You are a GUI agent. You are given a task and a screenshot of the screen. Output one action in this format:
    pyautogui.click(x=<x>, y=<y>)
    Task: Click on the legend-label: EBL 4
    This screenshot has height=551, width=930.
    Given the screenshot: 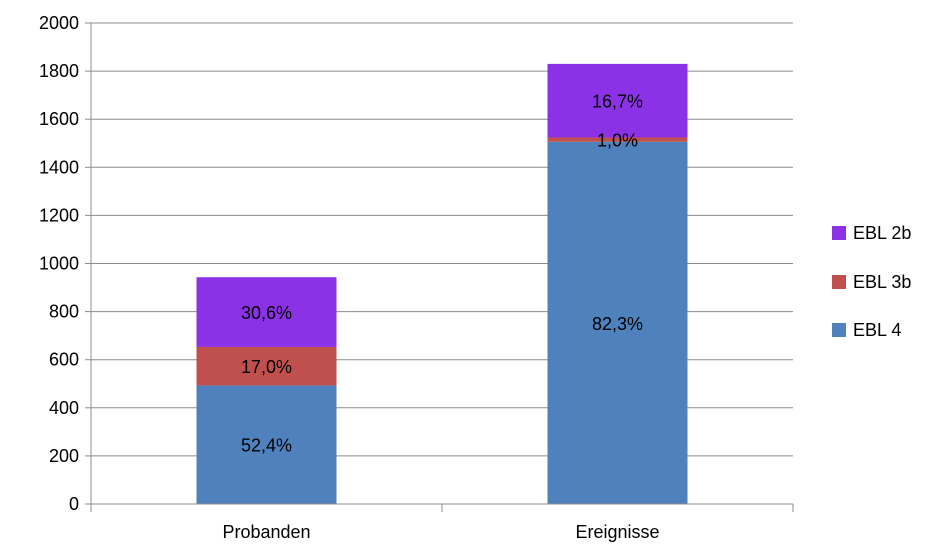 What is the action you would take?
    pyautogui.click(x=877, y=330)
    